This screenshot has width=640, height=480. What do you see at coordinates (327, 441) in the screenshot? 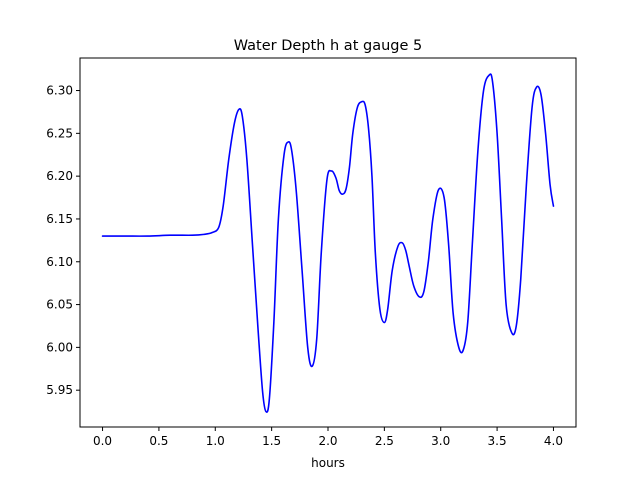
I see `x-tick-label: 2.0` at bounding box center [327, 441].